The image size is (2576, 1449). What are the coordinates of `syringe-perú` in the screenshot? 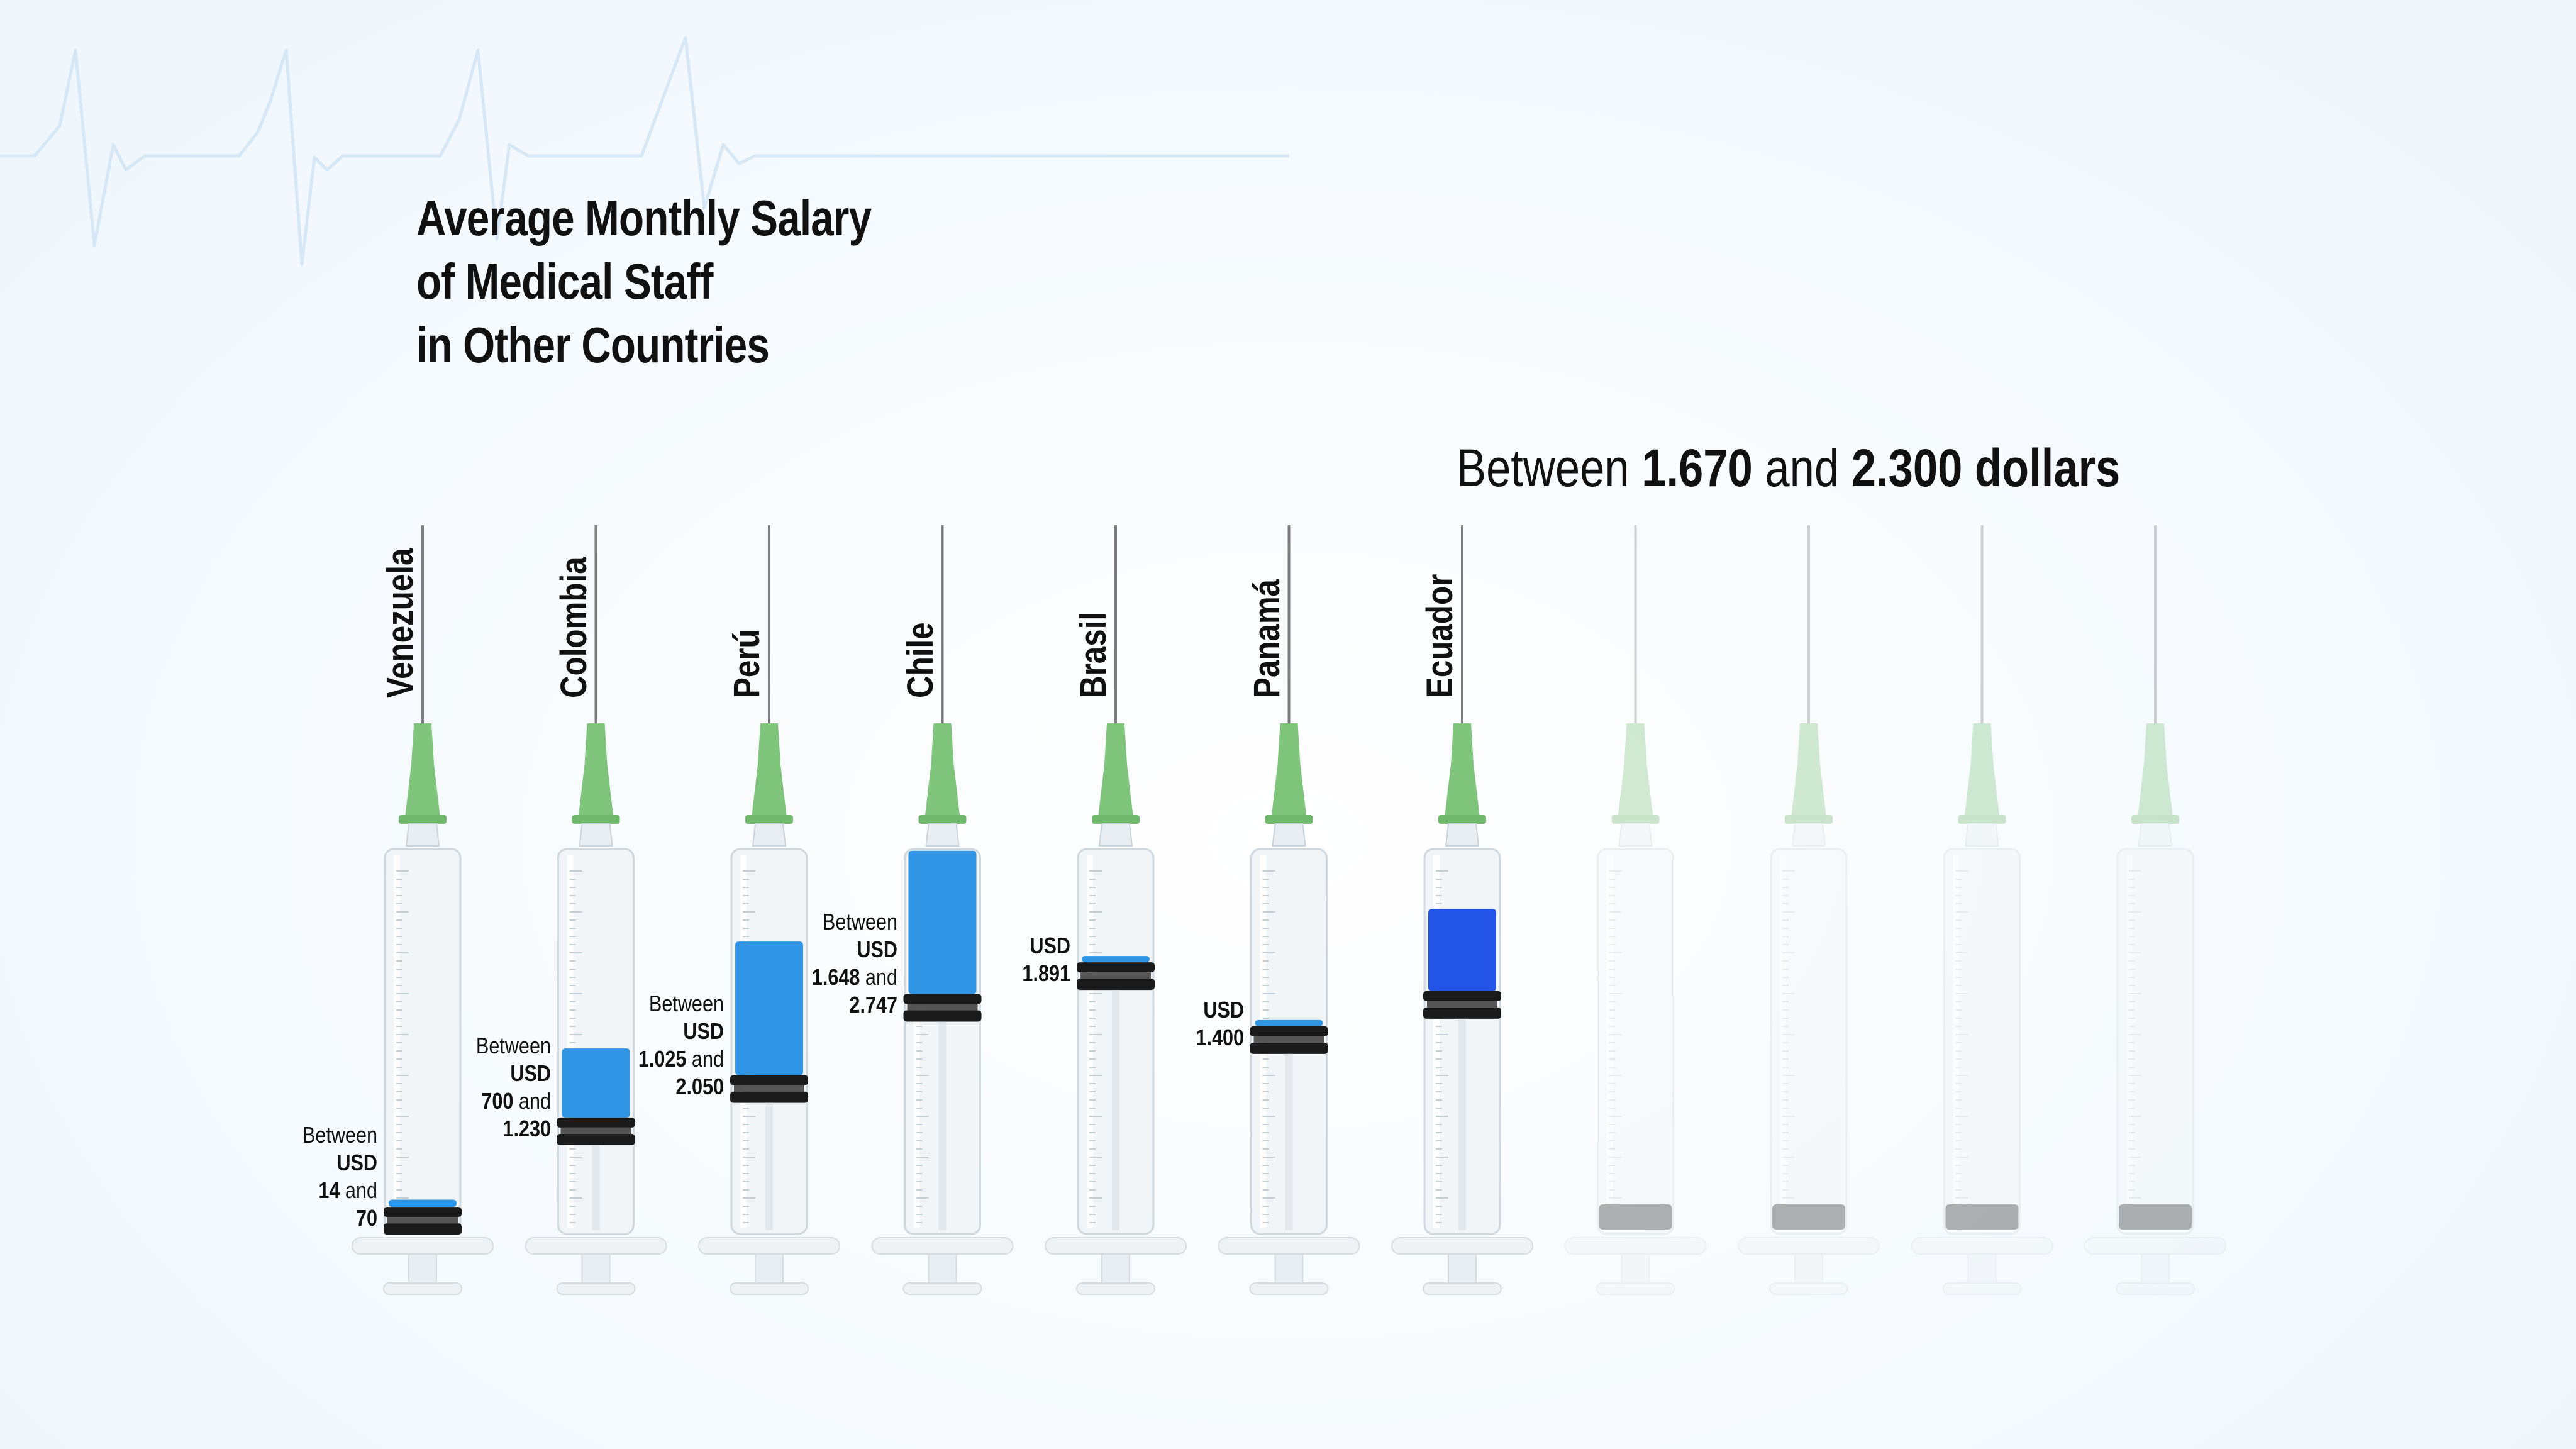 It's located at (769, 910).